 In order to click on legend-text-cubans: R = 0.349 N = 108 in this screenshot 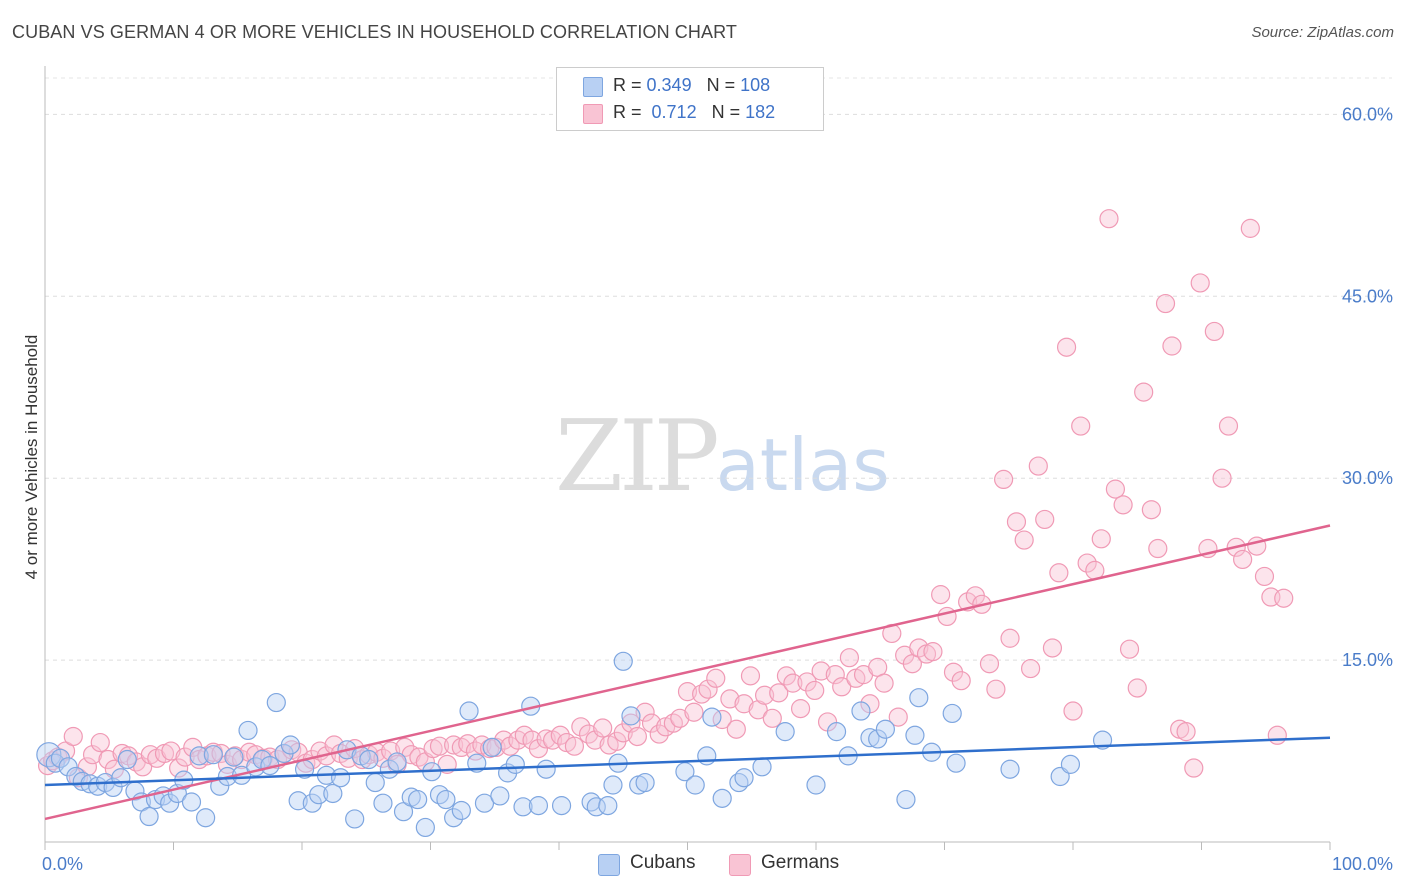, I will do `click(691, 85)`.